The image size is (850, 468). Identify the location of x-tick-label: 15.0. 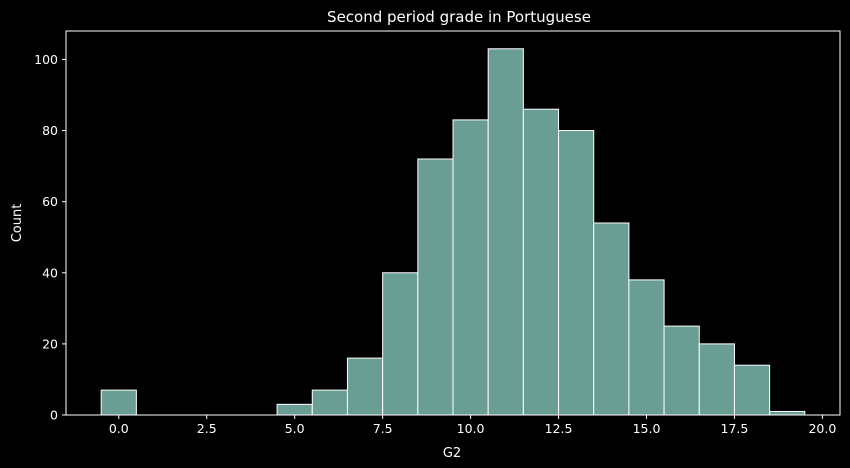
(647, 428).